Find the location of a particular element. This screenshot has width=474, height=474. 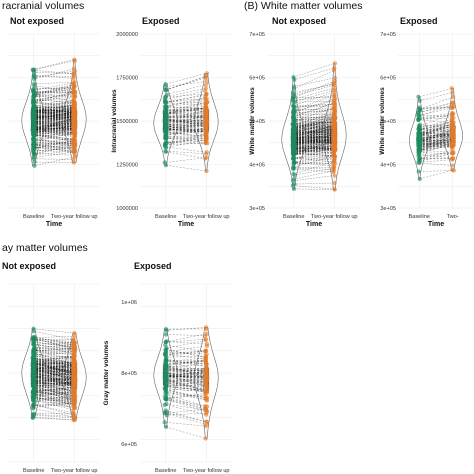

plot-area is located at coordinates (436, 134).